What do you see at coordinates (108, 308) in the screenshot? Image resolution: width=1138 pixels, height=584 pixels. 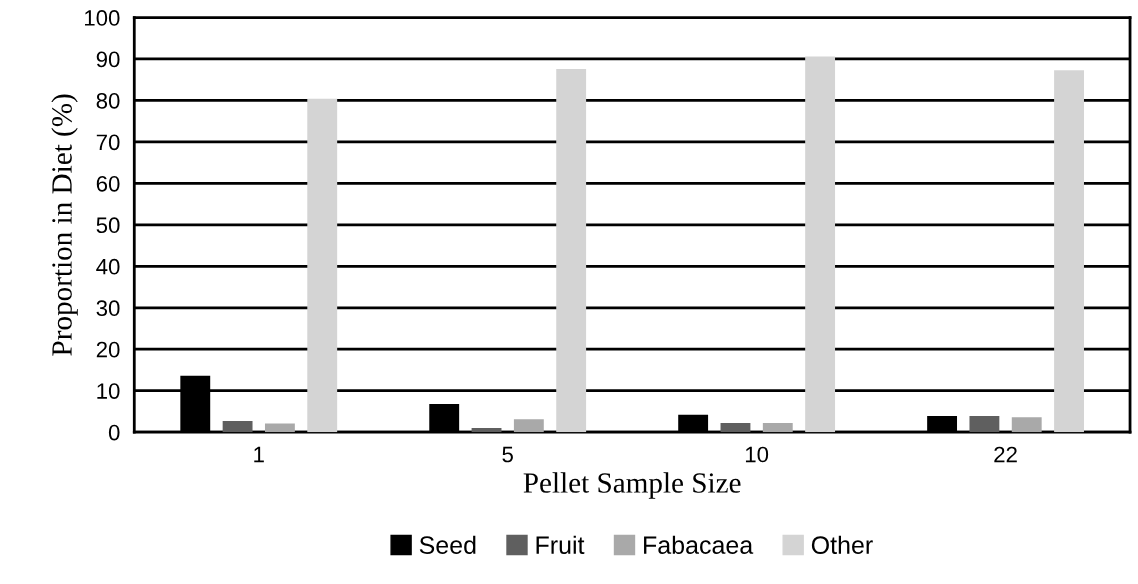 I see `y-tick-label: 30` at bounding box center [108, 308].